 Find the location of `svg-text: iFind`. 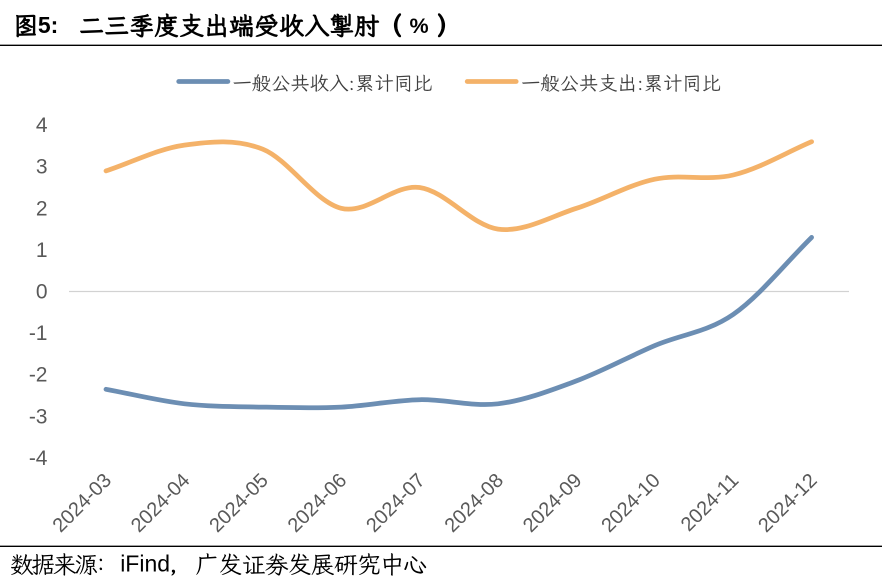

svg-text: iFind is located at coordinates (145, 564).